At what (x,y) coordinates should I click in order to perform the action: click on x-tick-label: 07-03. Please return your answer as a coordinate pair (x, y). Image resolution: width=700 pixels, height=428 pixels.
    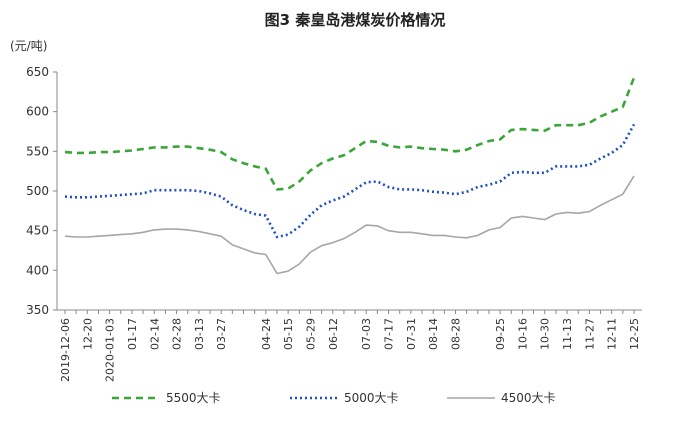
    Looking at the image, I should click on (366, 334).